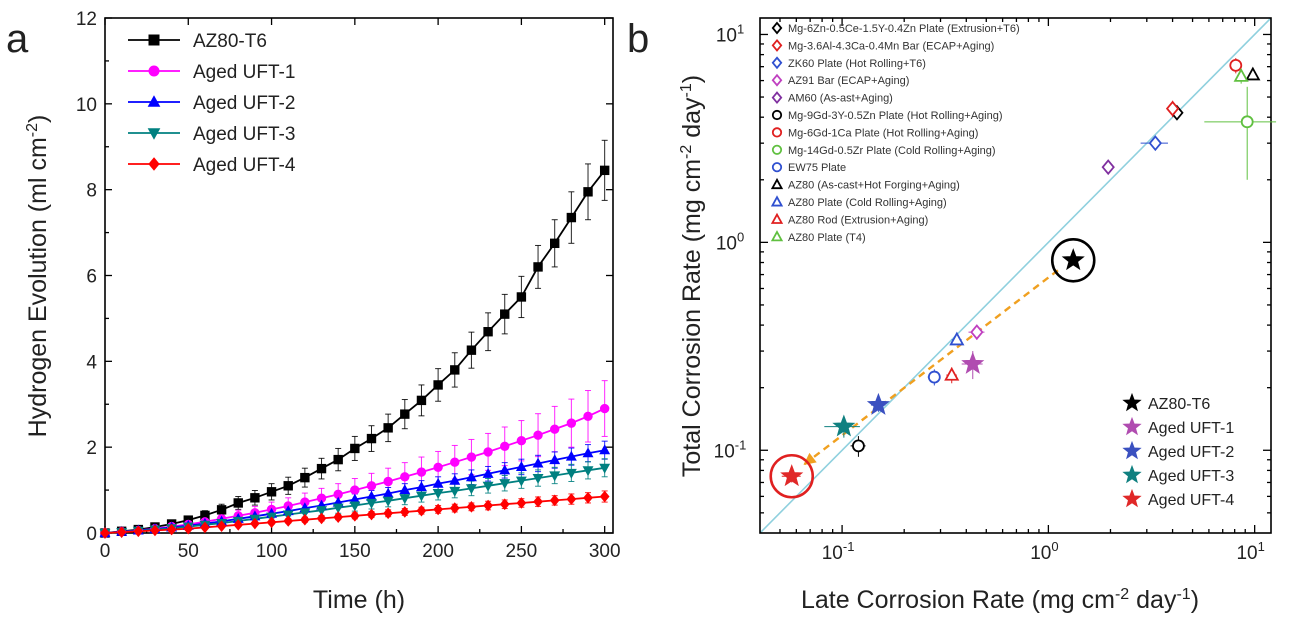  I want to click on y-tick-label: 2, so click(91, 448).